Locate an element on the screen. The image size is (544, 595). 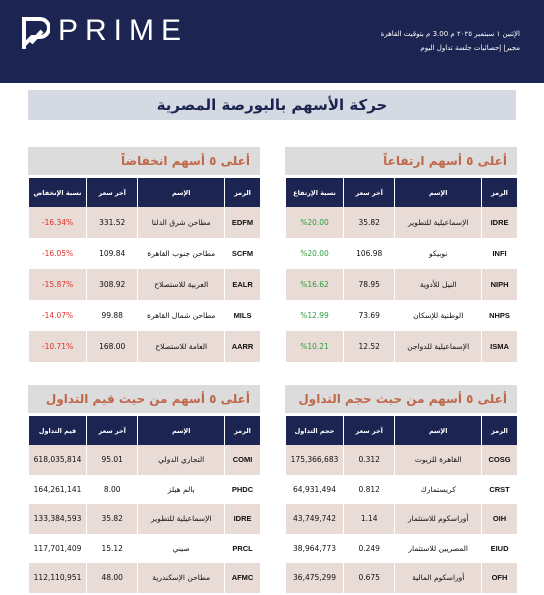
table-cell: PHDC is located at coordinates (242, 489).